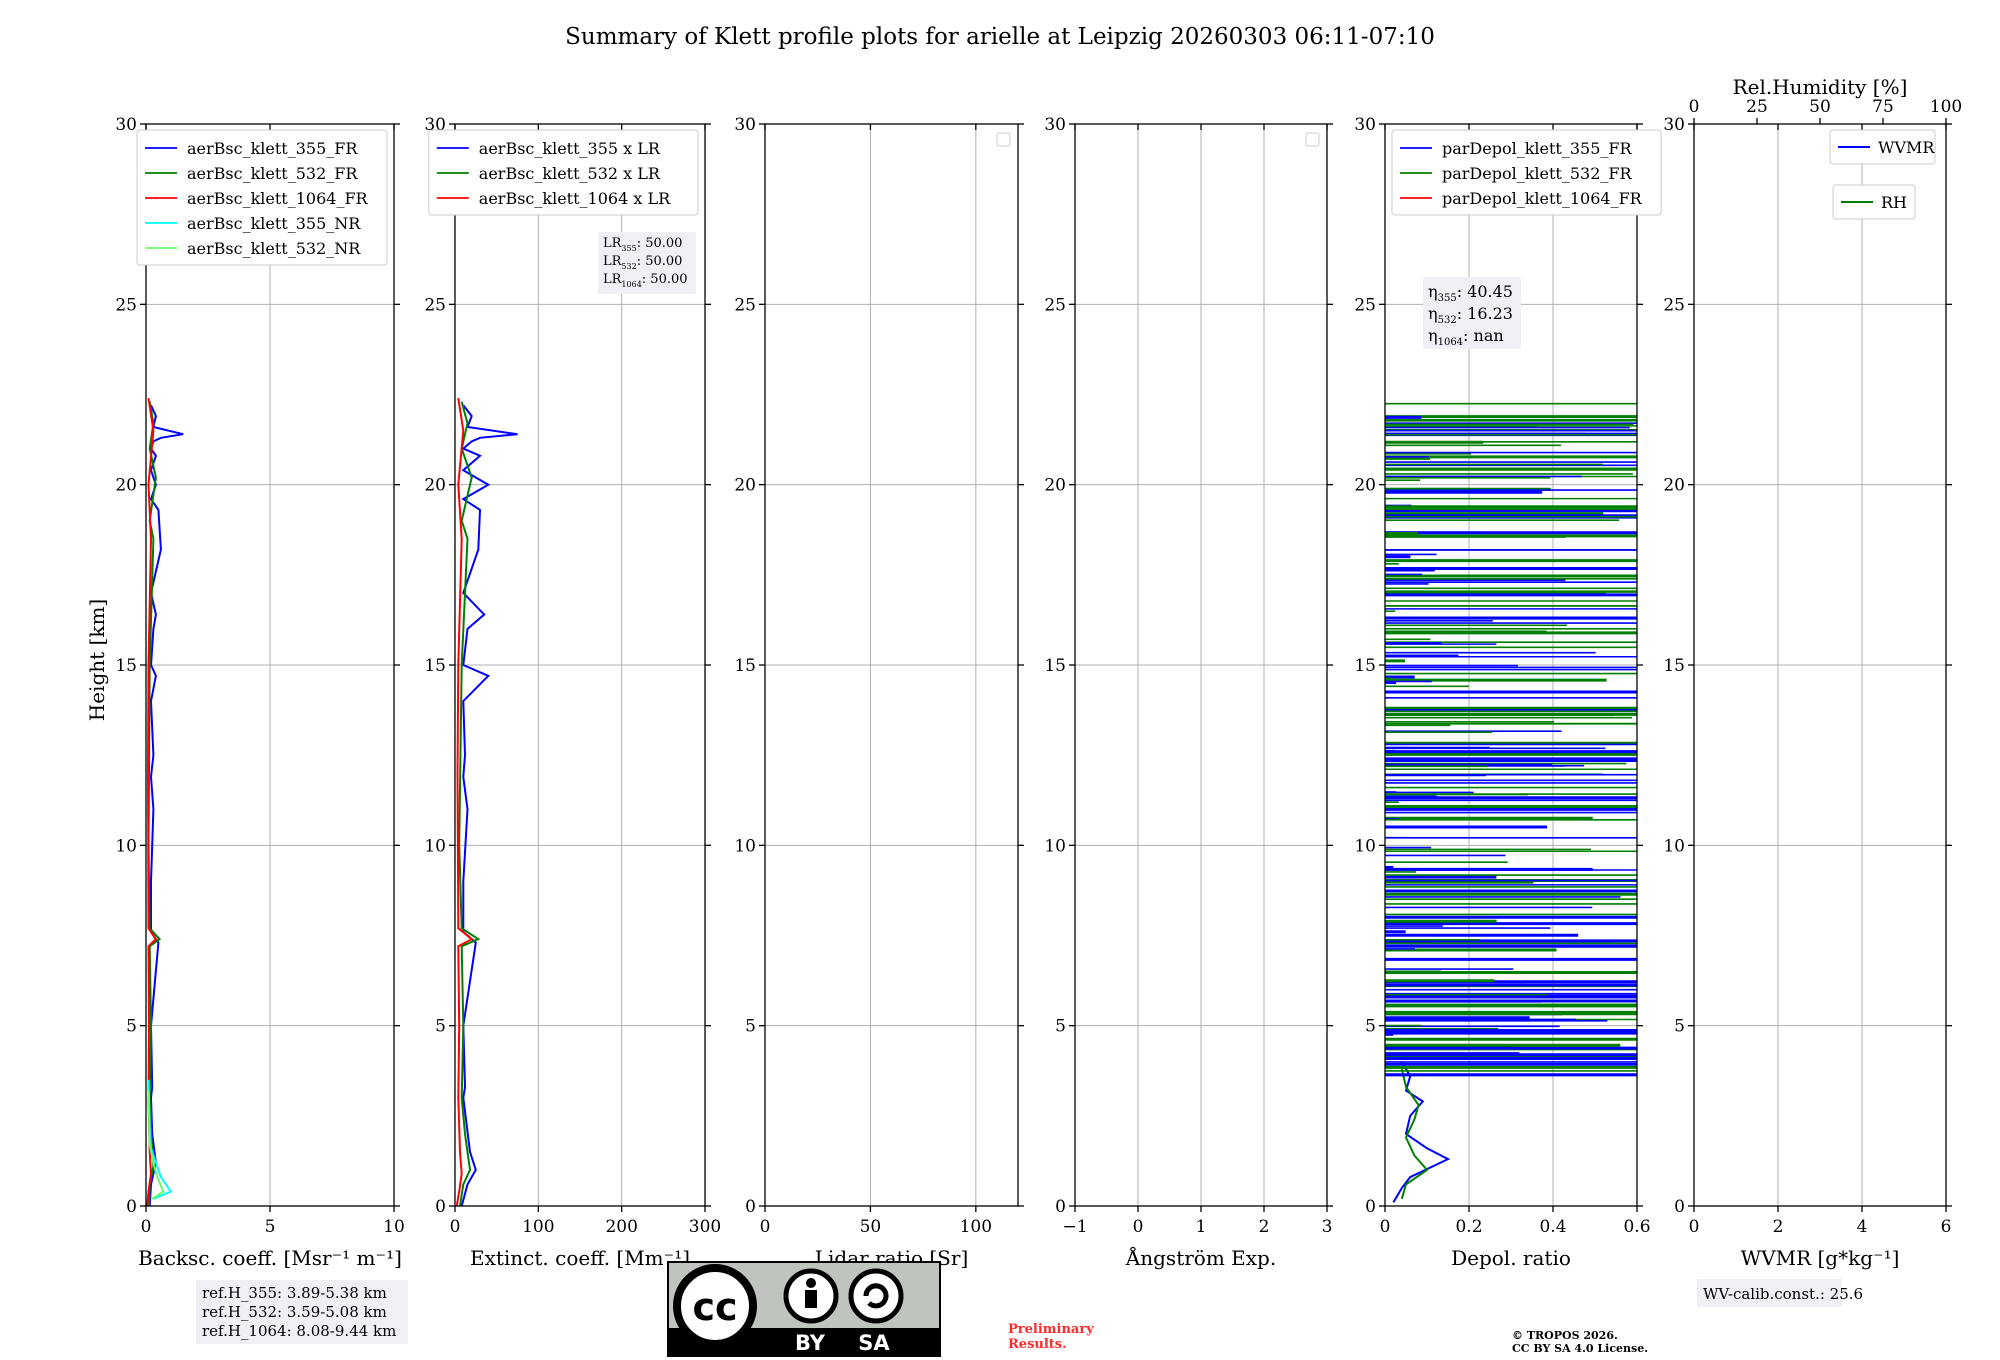  I want to click on series-group-ext, so click(486, 801).